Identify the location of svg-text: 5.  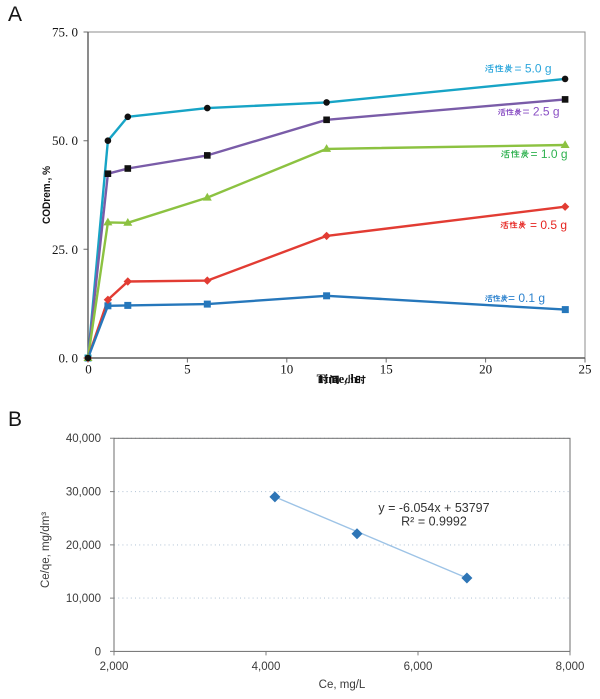
(187, 369).